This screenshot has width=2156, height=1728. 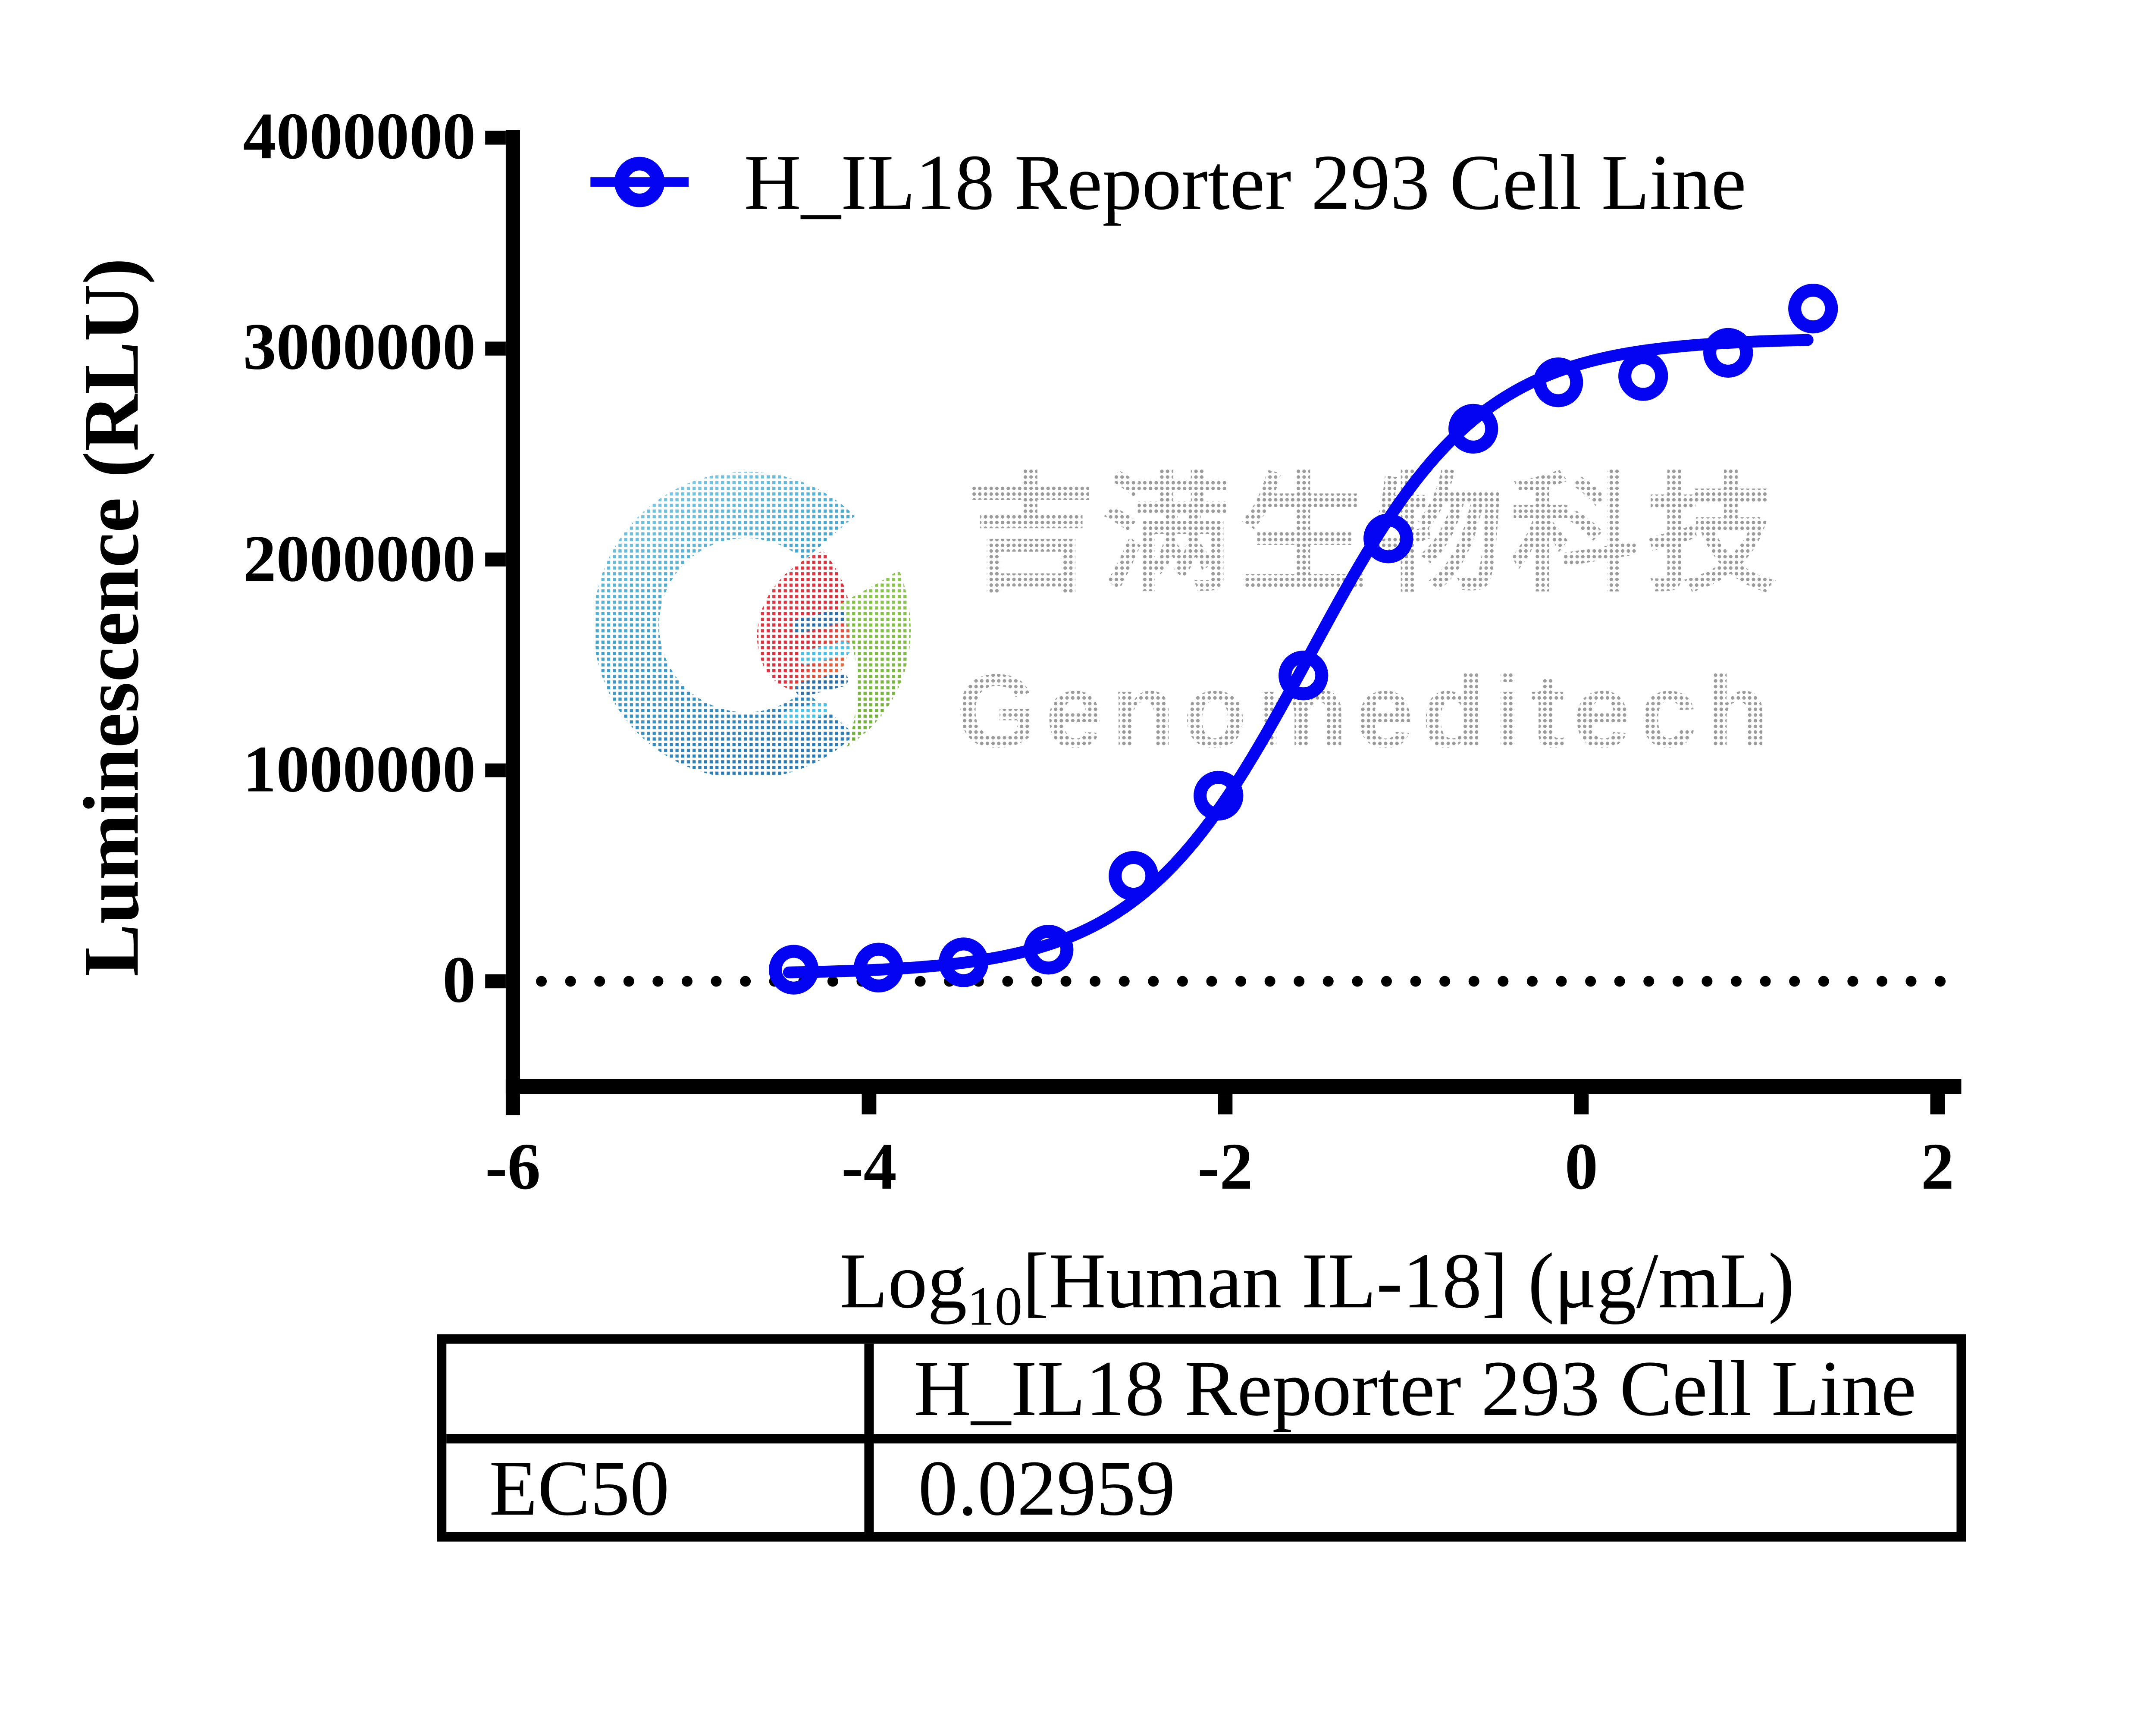 What do you see at coordinates (1225, 1168) in the screenshot?
I see `x-tick-label: -2` at bounding box center [1225, 1168].